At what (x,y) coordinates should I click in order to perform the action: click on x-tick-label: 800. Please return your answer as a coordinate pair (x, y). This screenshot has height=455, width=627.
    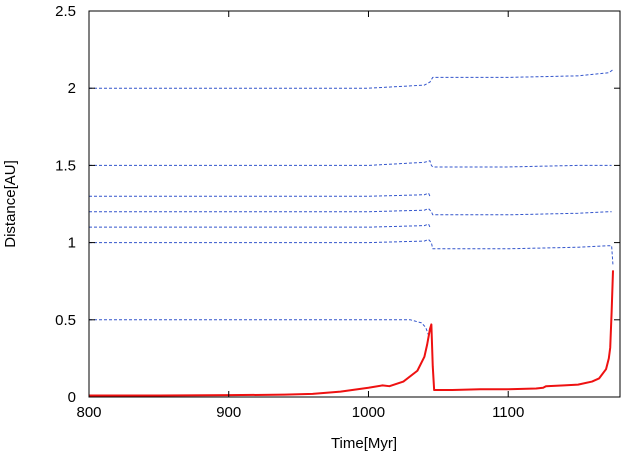
    Looking at the image, I should click on (88, 412).